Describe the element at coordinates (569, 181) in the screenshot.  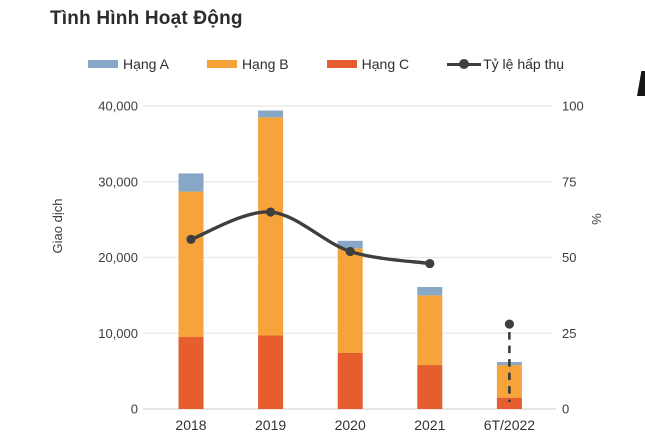
I see `right-axis-tick-label: 75` at that location.